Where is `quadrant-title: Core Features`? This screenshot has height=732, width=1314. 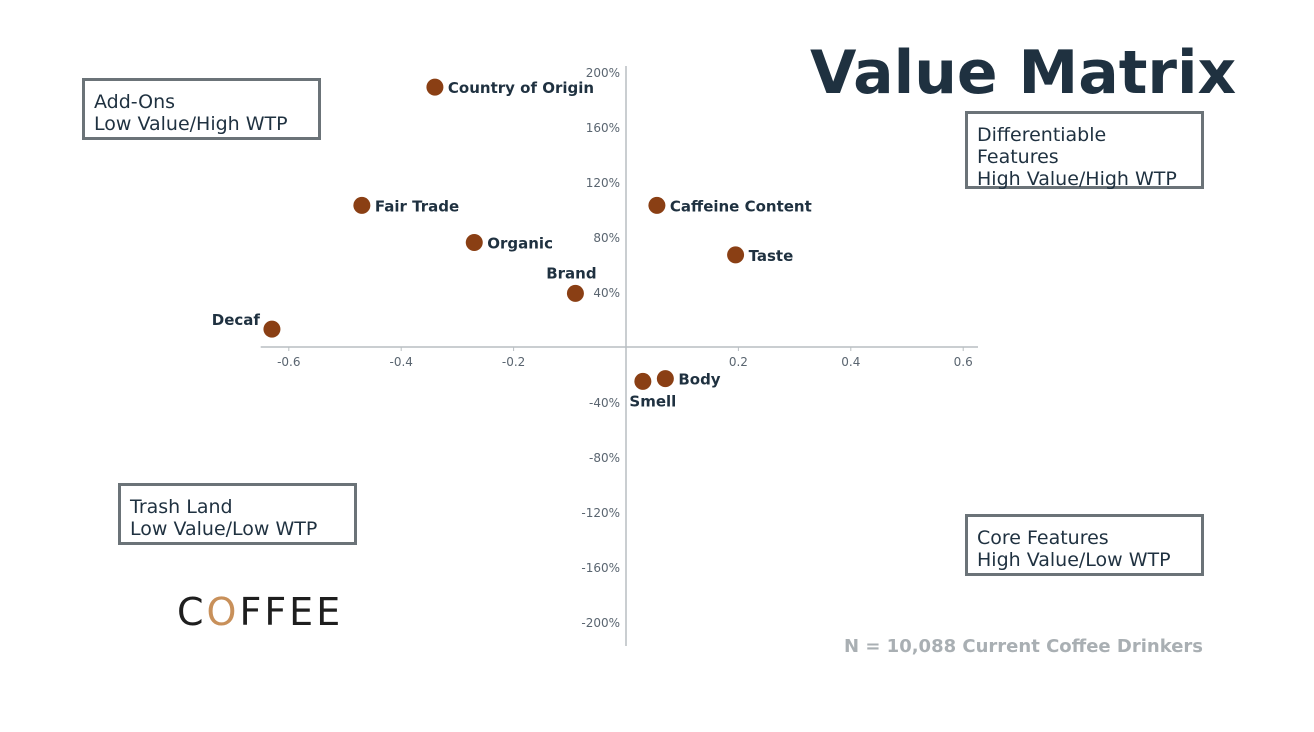 quadrant-title: Core Features is located at coordinates (1043, 538).